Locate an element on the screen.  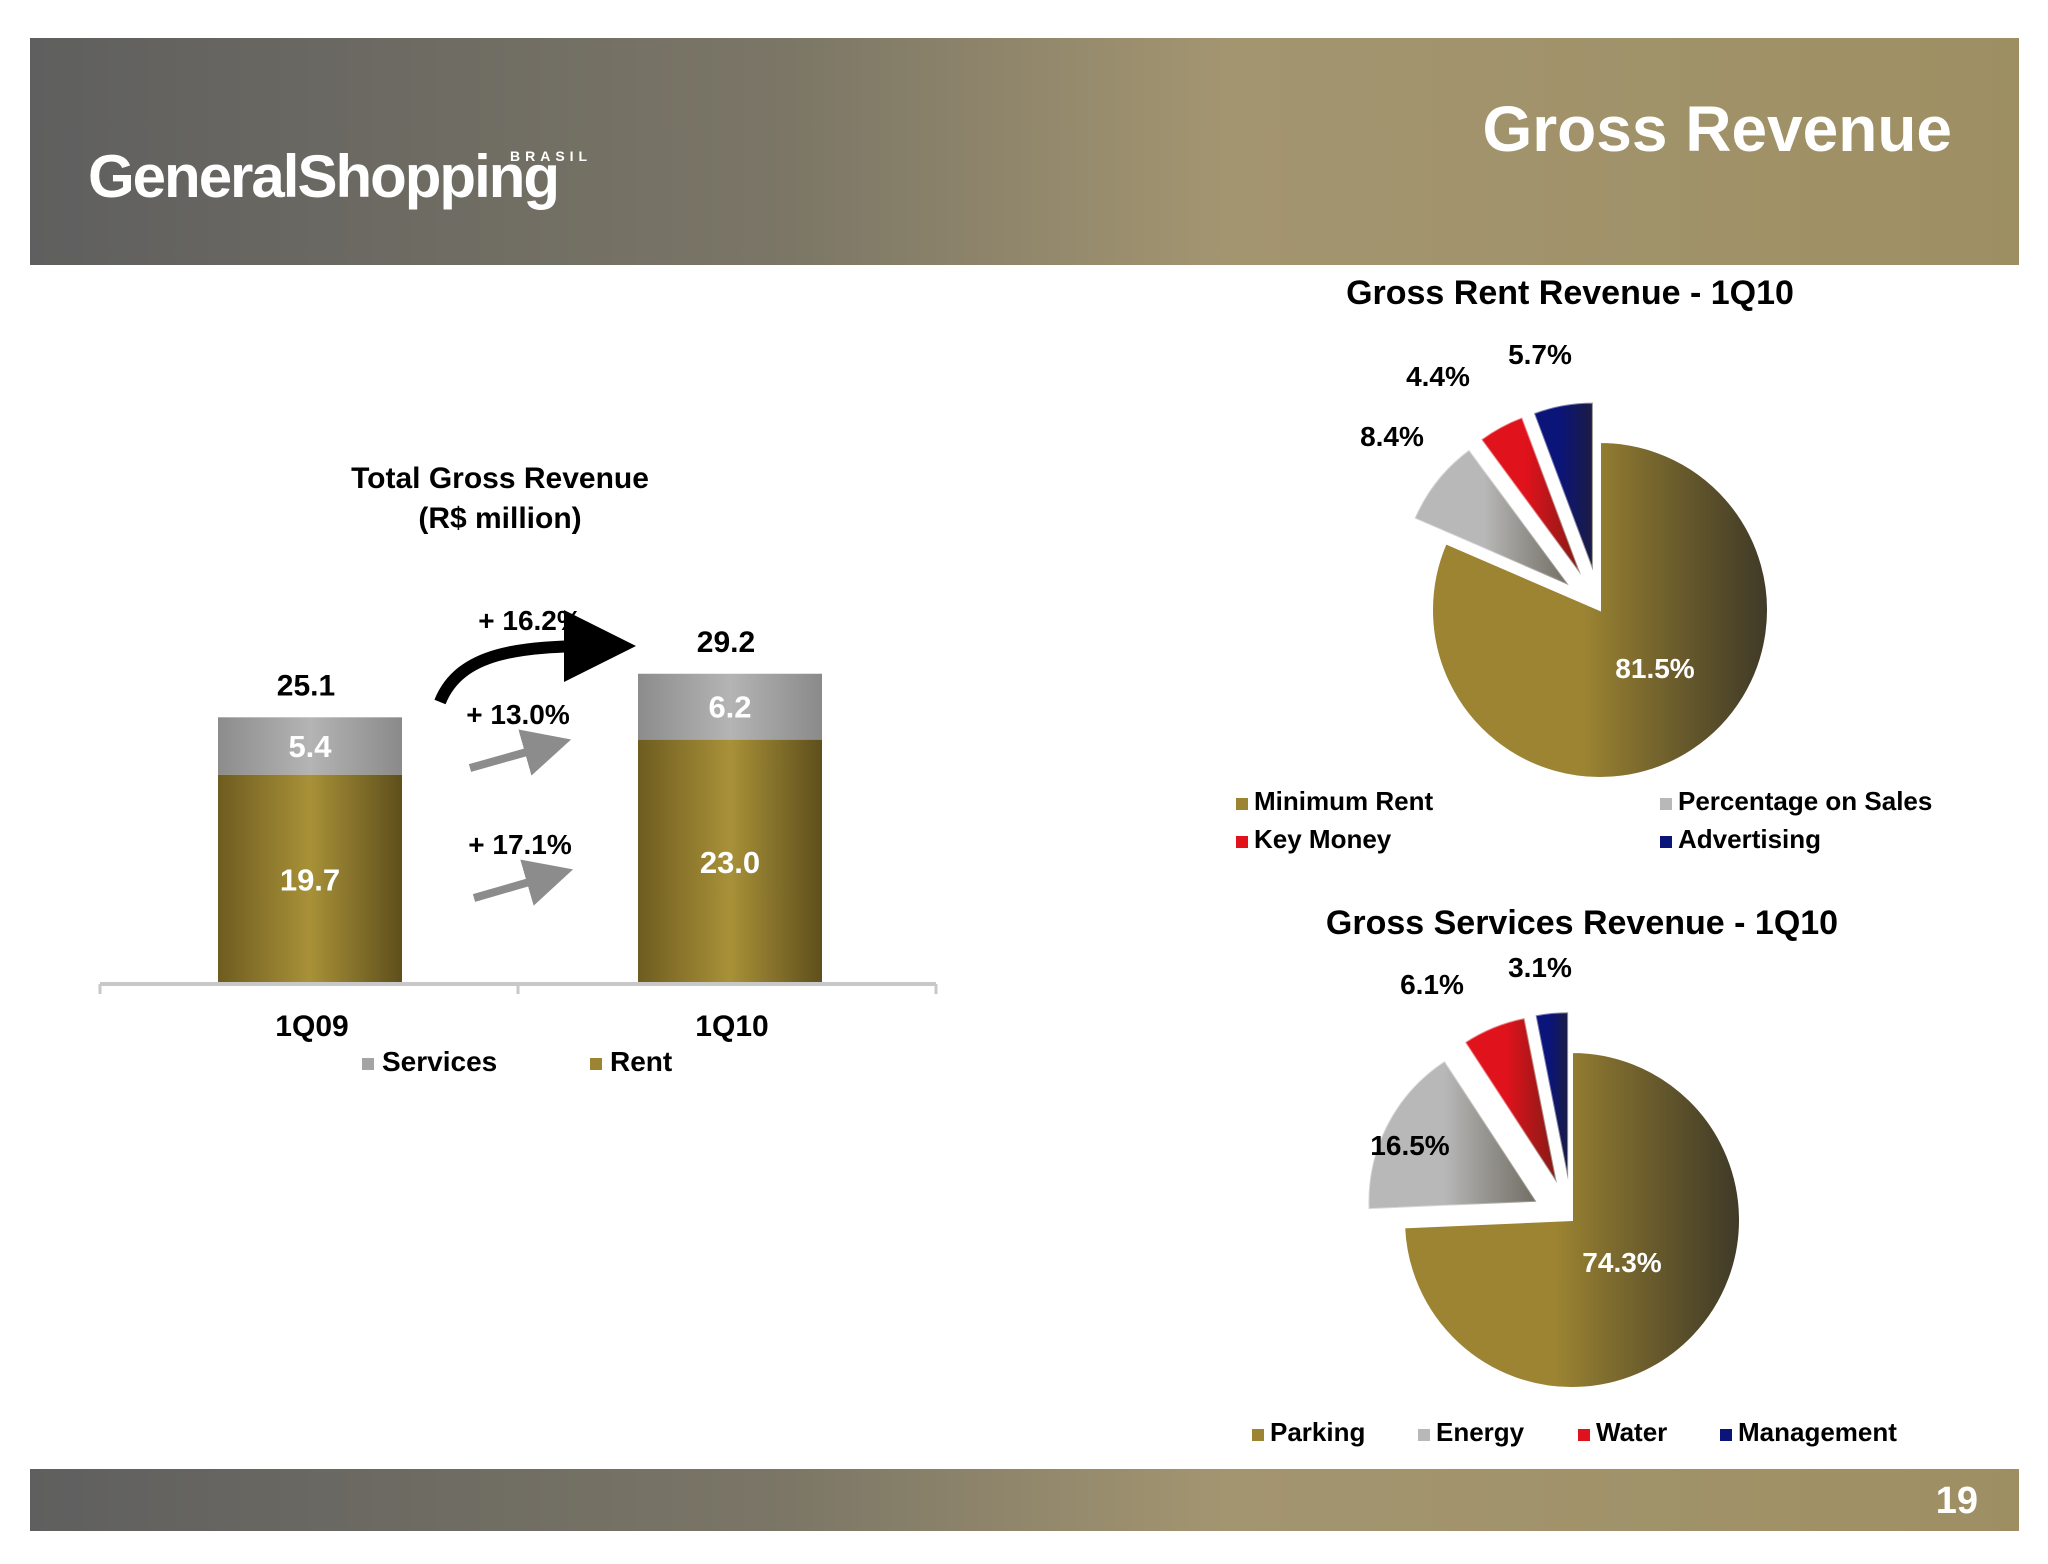
pie-slice-parking is located at coordinates (1572, 1219).